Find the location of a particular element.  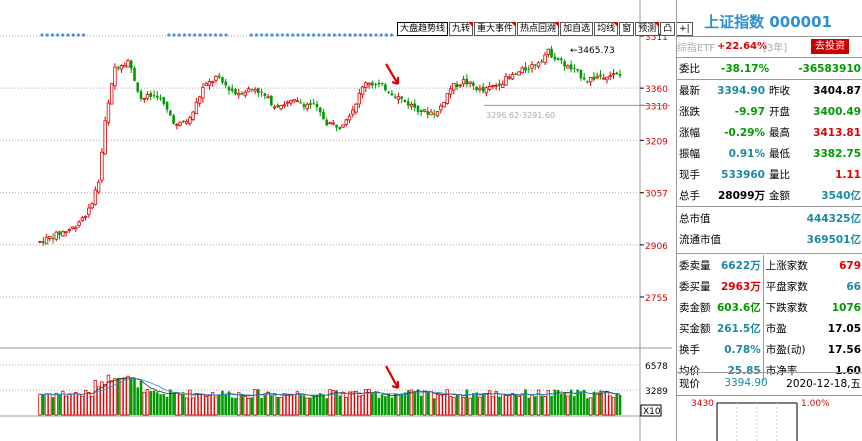

order-value: 0.78% is located at coordinates (739, 349).